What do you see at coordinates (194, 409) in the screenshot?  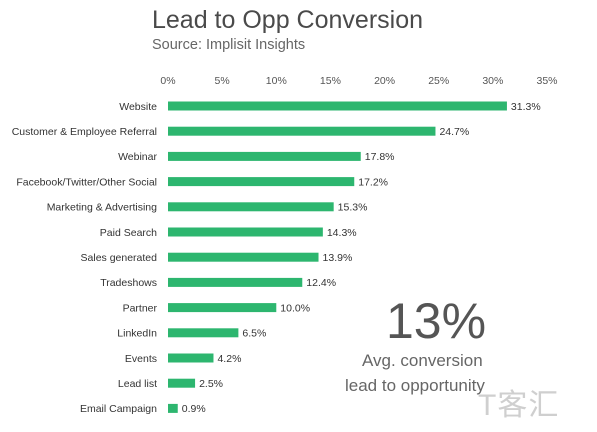 I see `value-label: 0.9%` at bounding box center [194, 409].